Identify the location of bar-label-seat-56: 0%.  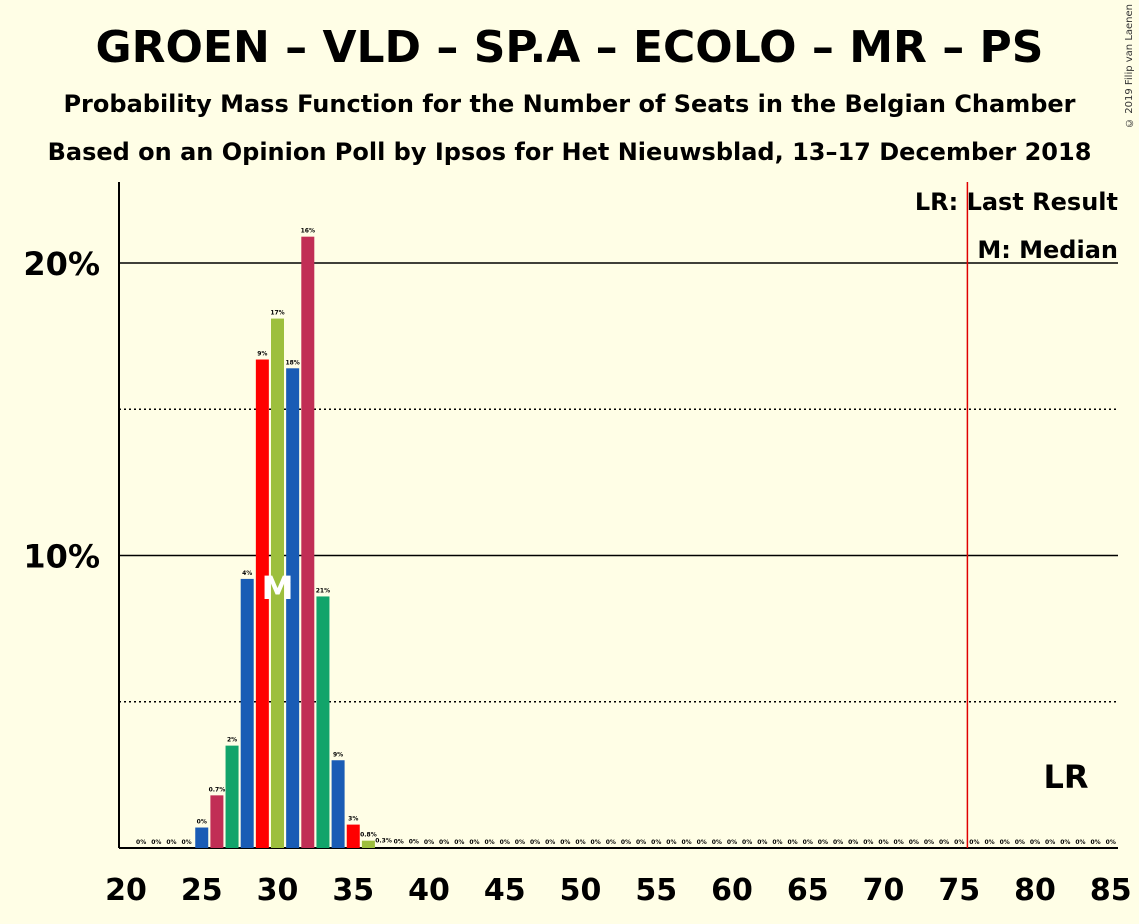
(671, 842).